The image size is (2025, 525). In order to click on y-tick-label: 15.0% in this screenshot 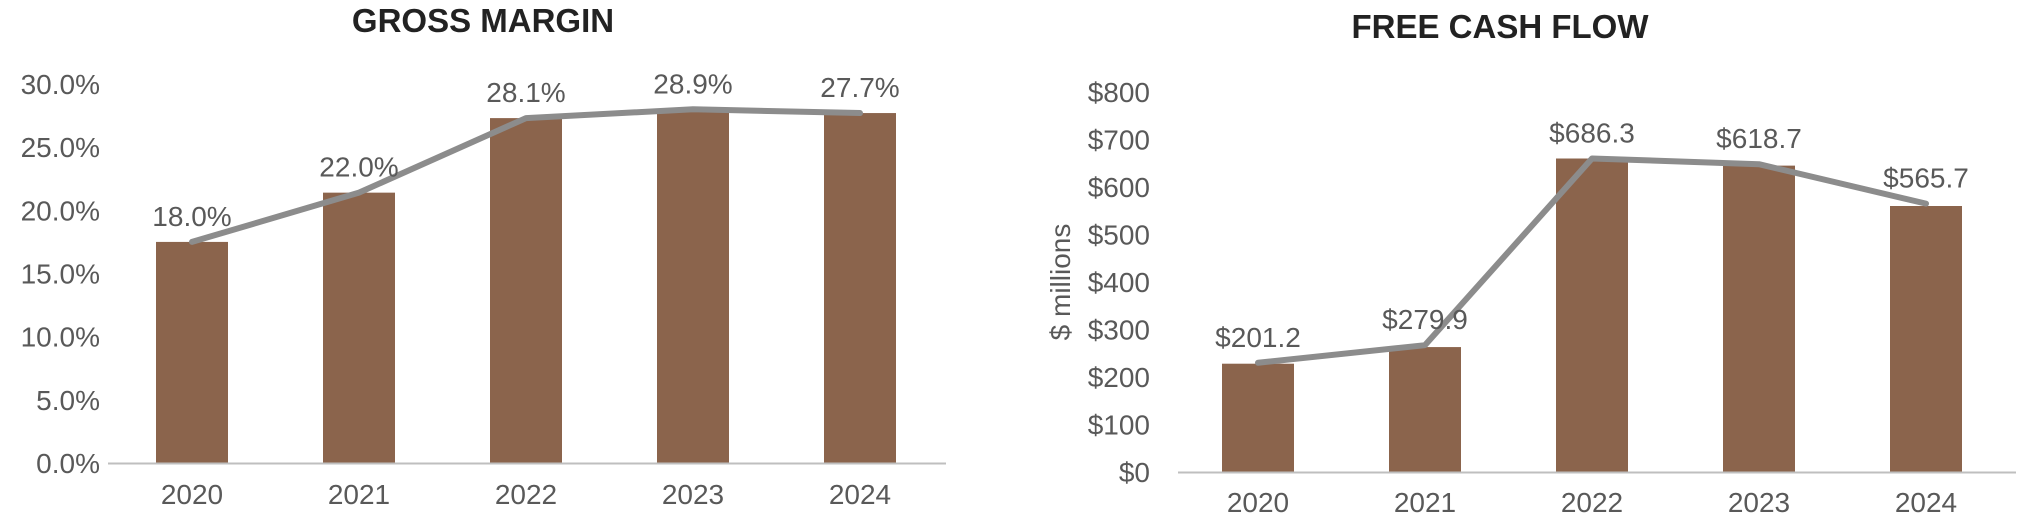, I will do `click(60, 274)`.